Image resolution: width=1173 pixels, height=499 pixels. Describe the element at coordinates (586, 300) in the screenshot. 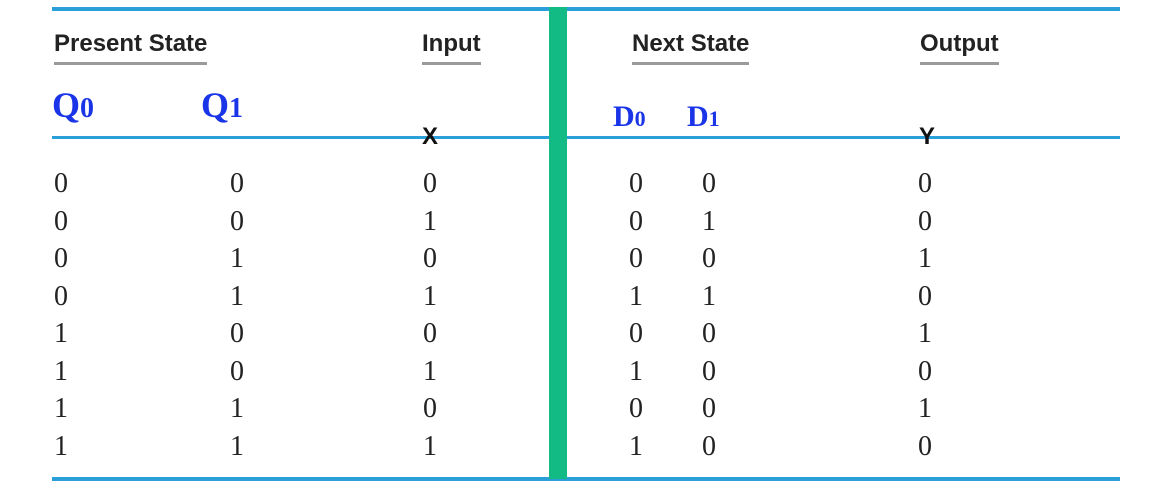

I see `table-row: 0 1 1 1 1 0` at that location.